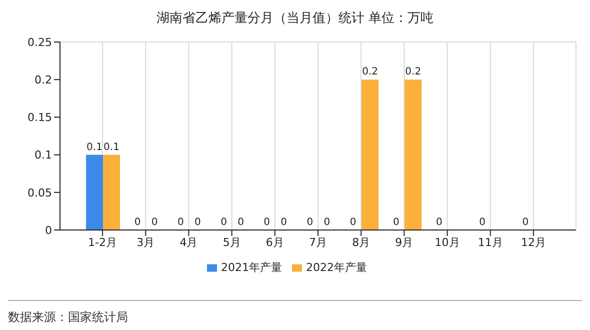  Describe the element at coordinates (48, 230) in the screenshot. I see `y-tick-label: 0` at that location.